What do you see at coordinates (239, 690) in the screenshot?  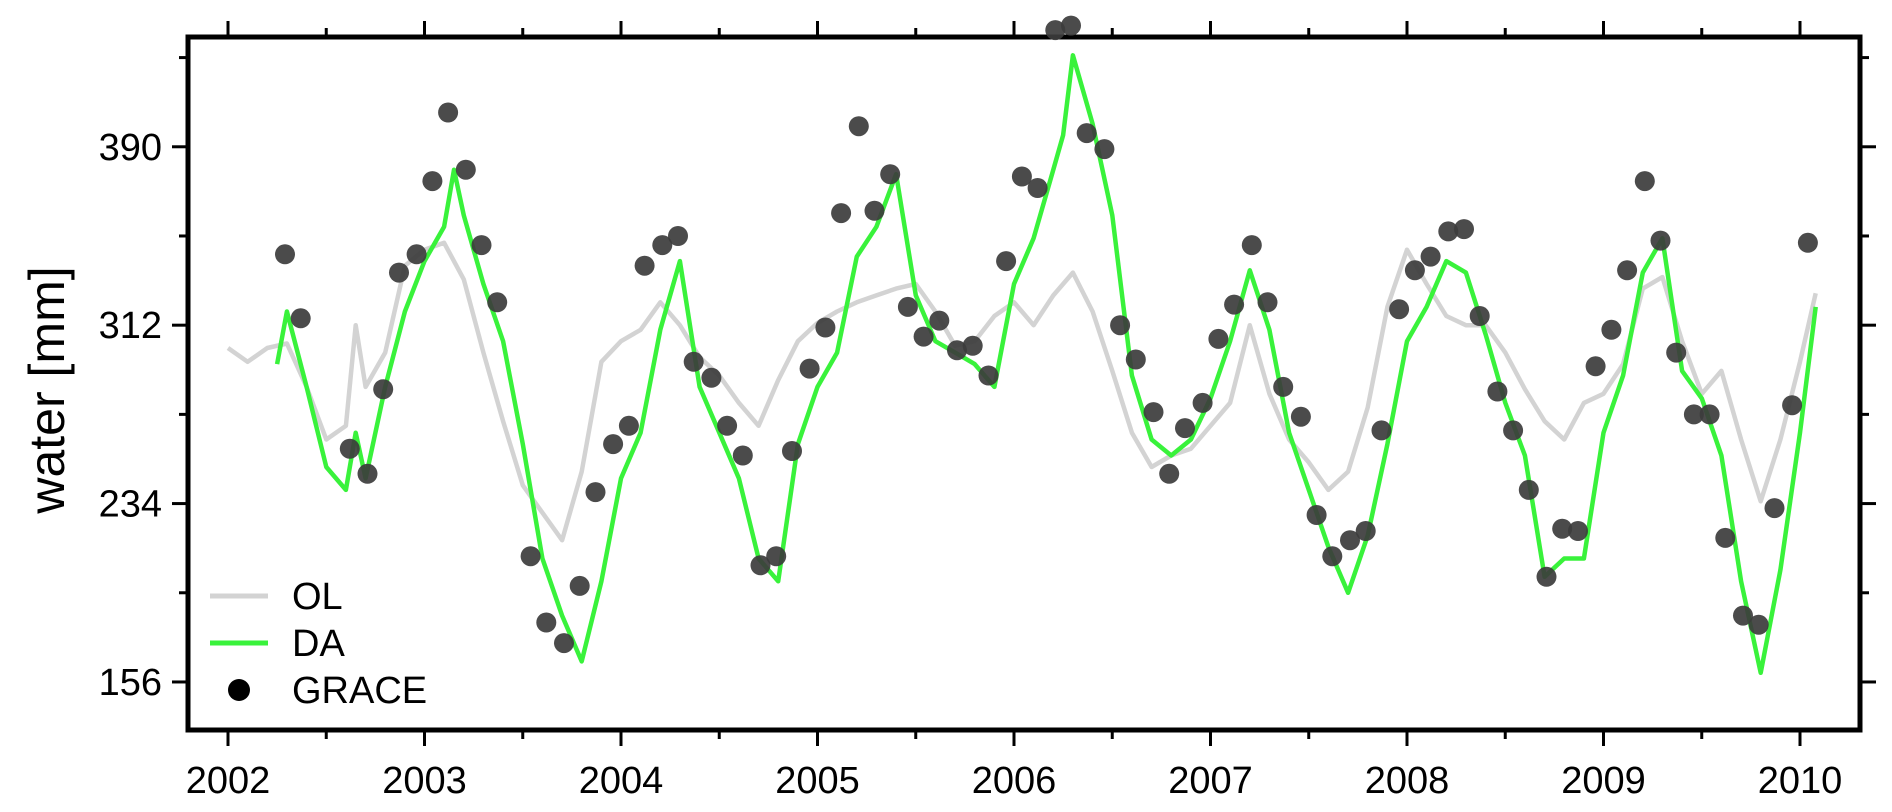 I see `legend-swatch-grace` at bounding box center [239, 690].